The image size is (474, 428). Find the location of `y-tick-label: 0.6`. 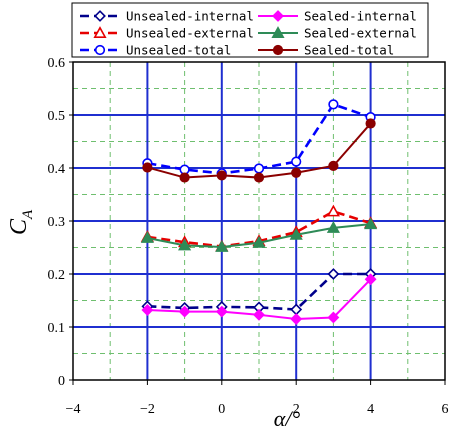

y-tick-label: 0.6 is located at coordinates (57, 63).